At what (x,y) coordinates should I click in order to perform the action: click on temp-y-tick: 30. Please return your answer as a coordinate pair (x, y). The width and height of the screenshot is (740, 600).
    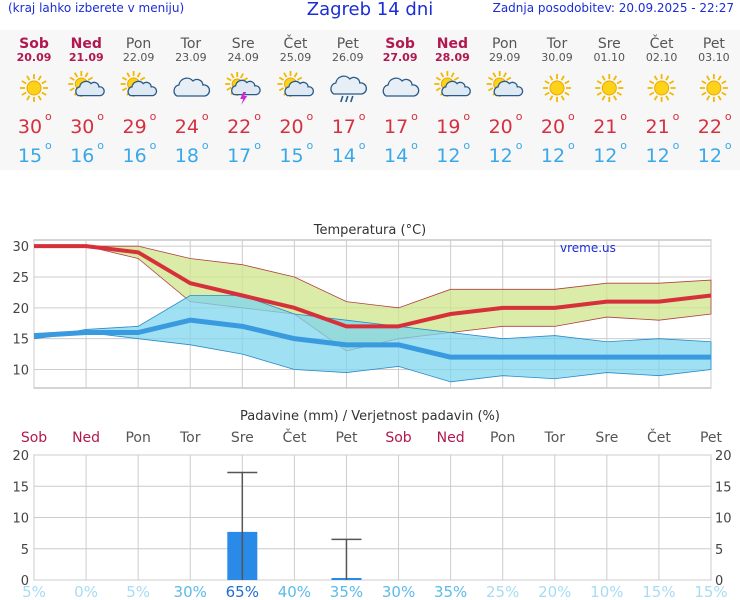
    Looking at the image, I should click on (20, 247).